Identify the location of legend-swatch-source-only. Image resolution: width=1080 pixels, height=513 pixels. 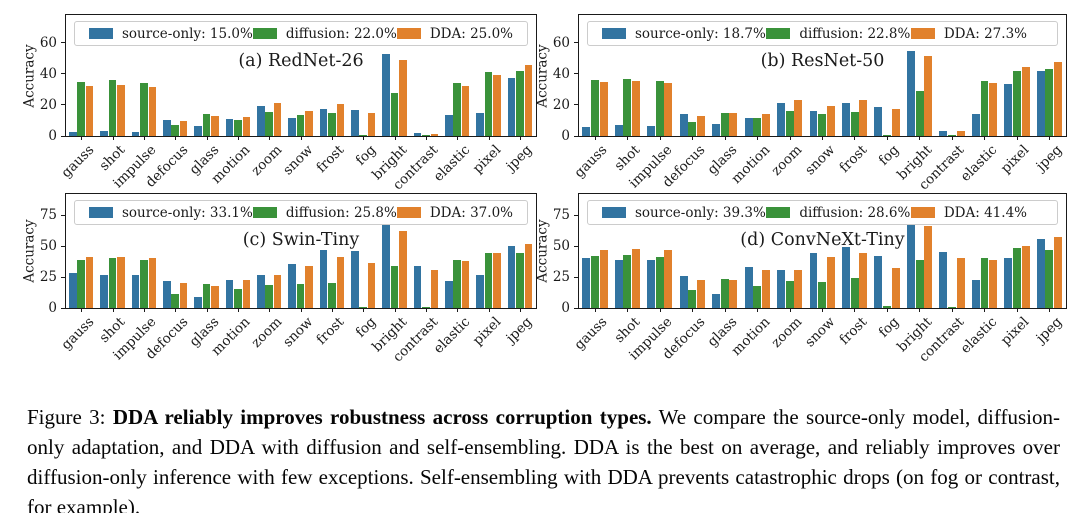
(101, 212).